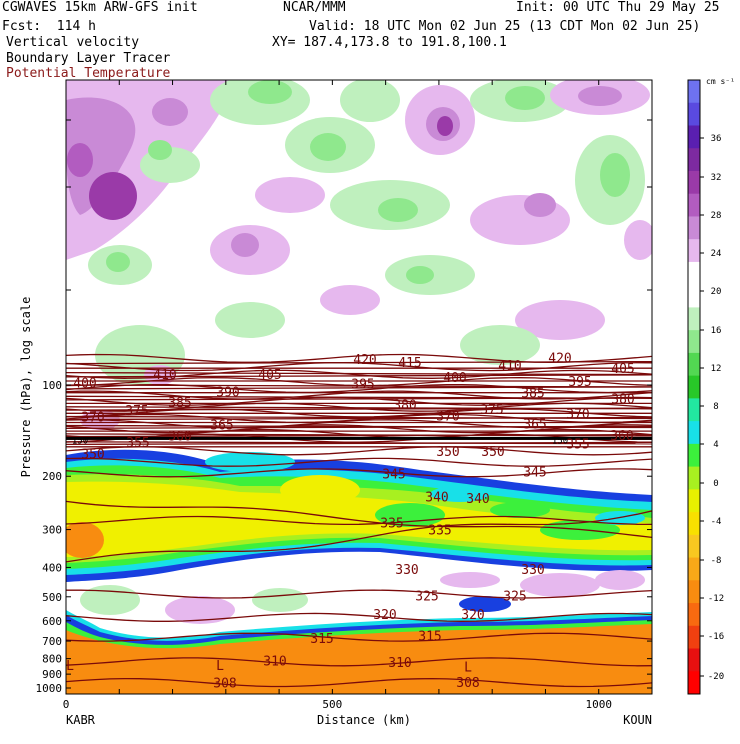 The width and height of the screenshot is (740, 744). What do you see at coordinates (598, 704) in the screenshot?
I see `x-tick-label: 1000` at bounding box center [598, 704].